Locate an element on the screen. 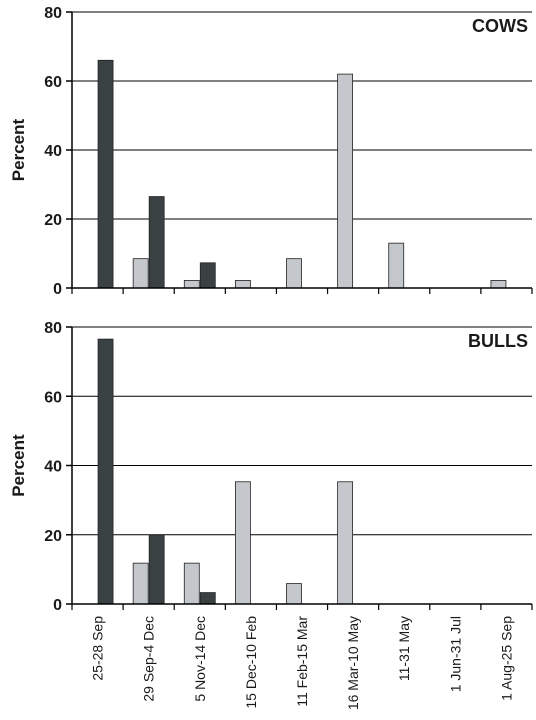  cows-ytick-label: 40 is located at coordinates (53, 151).